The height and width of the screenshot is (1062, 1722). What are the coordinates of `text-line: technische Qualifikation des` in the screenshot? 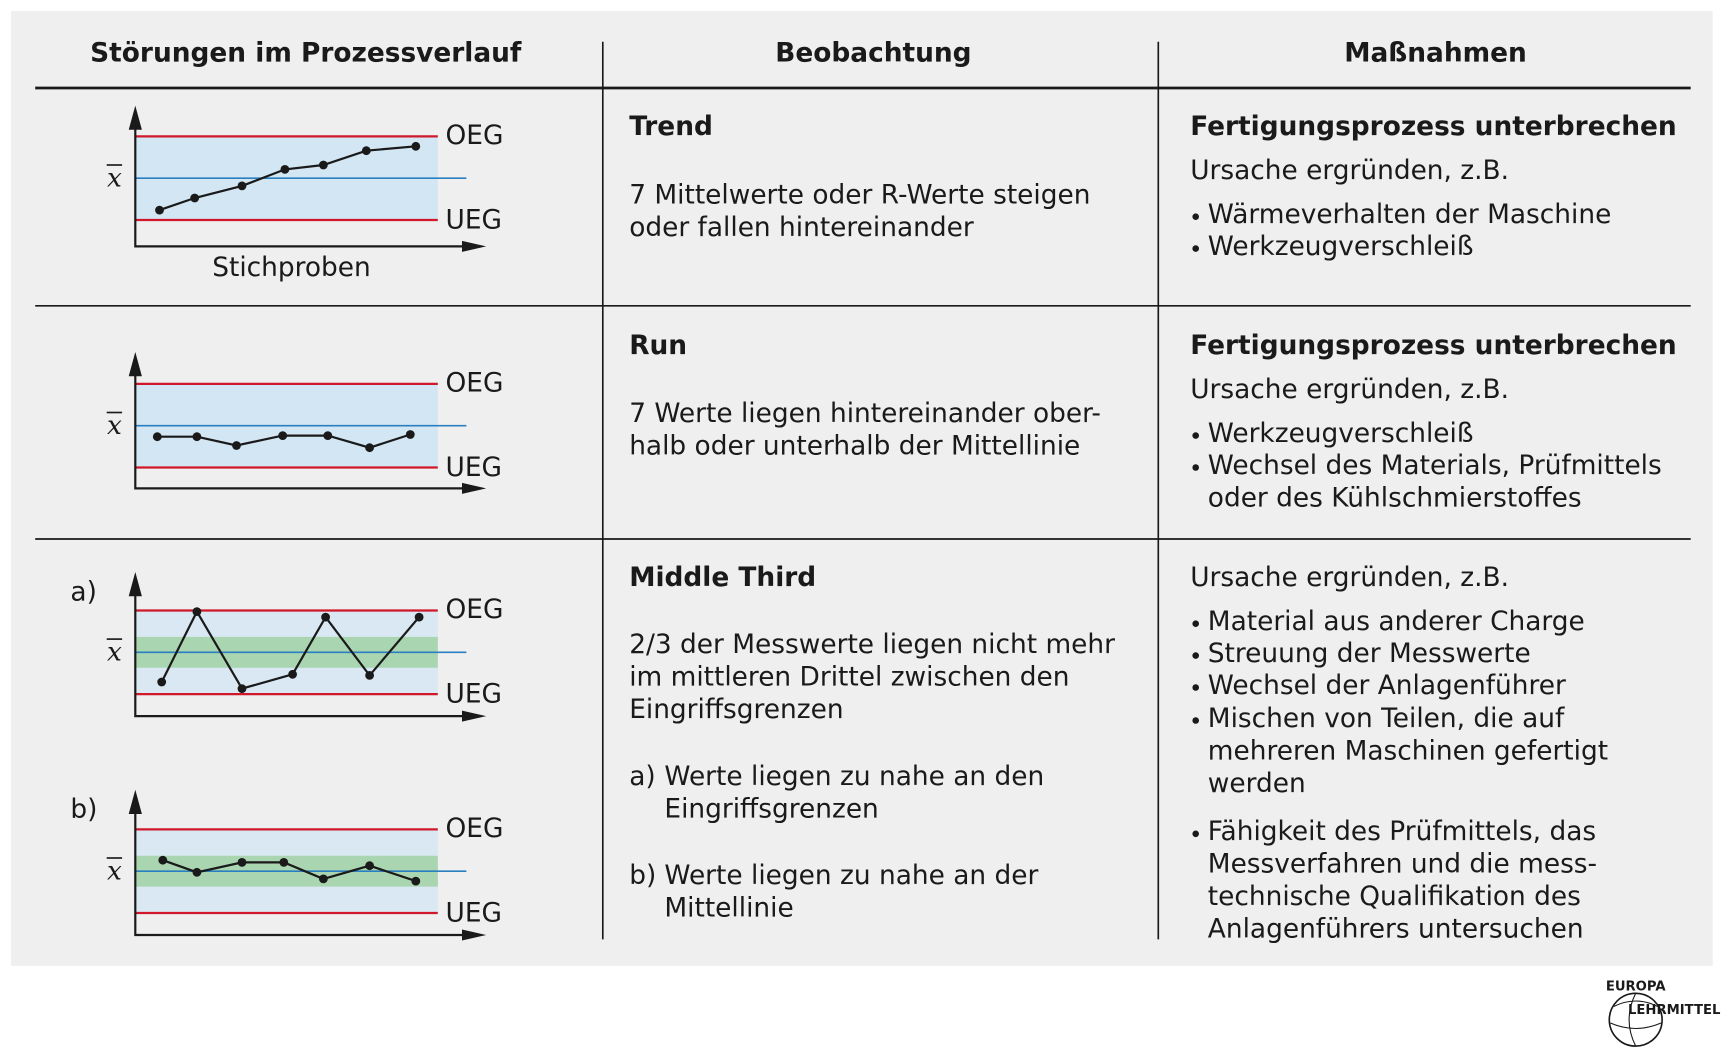 It's located at (1394, 896).